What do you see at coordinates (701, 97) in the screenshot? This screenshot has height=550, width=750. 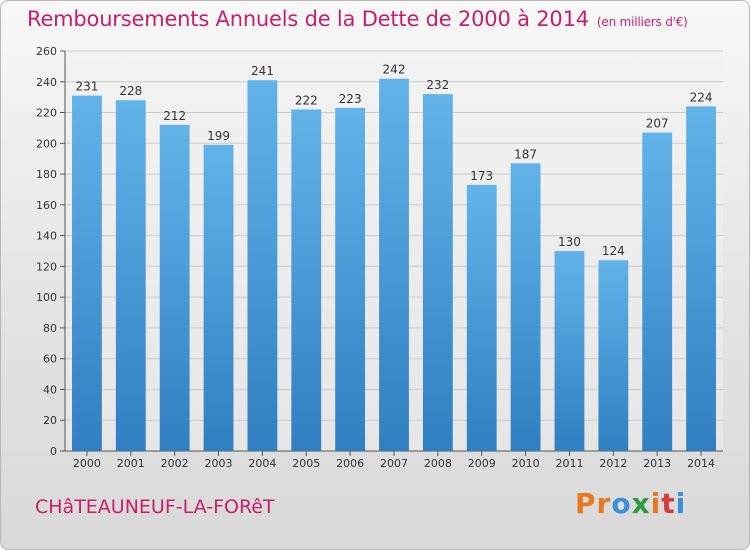 I see `value-label: 224` at bounding box center [701, 97].